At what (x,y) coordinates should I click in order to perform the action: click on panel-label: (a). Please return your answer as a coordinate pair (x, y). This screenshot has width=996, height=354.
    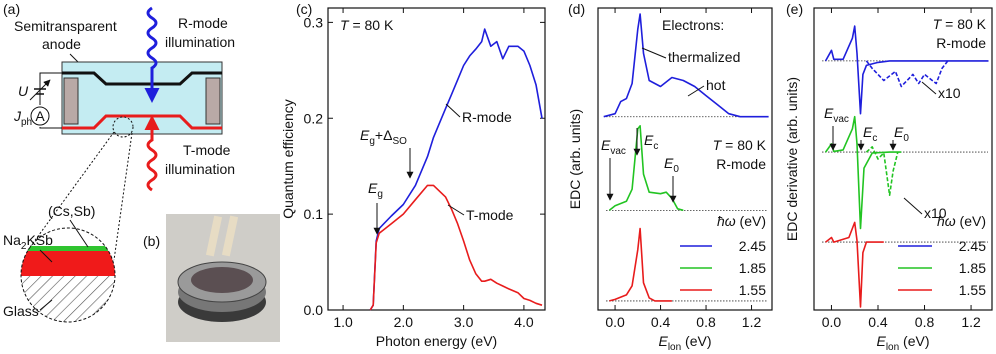
    Looking at the image, I should click on (11, 9).